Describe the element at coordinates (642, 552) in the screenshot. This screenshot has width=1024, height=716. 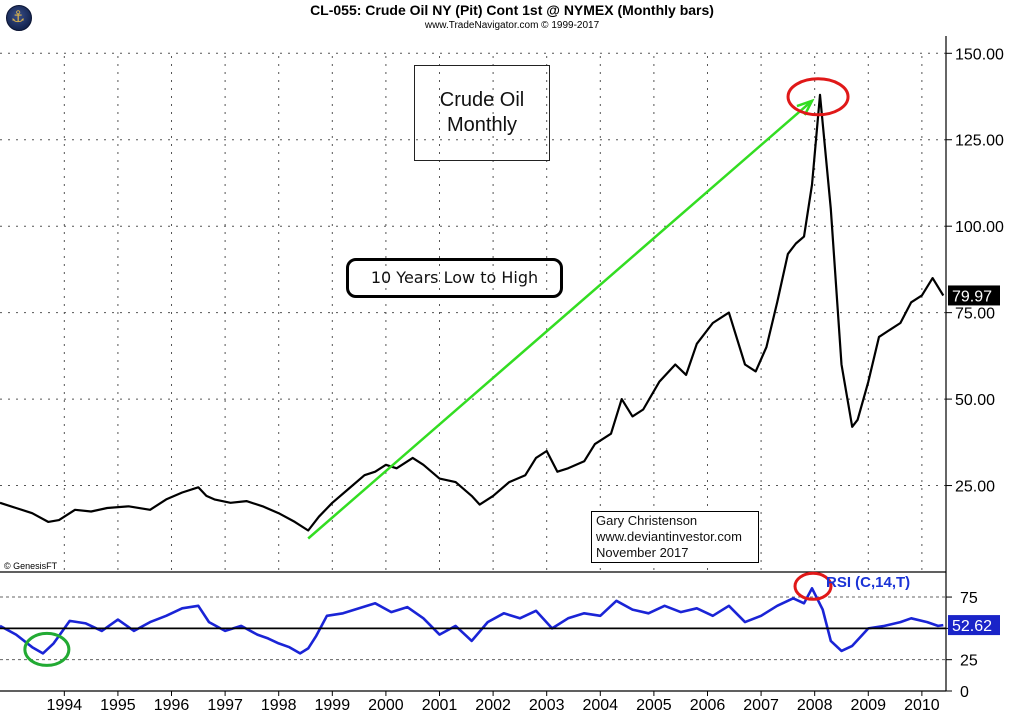
I see `credit-date: November 2017` at that location.